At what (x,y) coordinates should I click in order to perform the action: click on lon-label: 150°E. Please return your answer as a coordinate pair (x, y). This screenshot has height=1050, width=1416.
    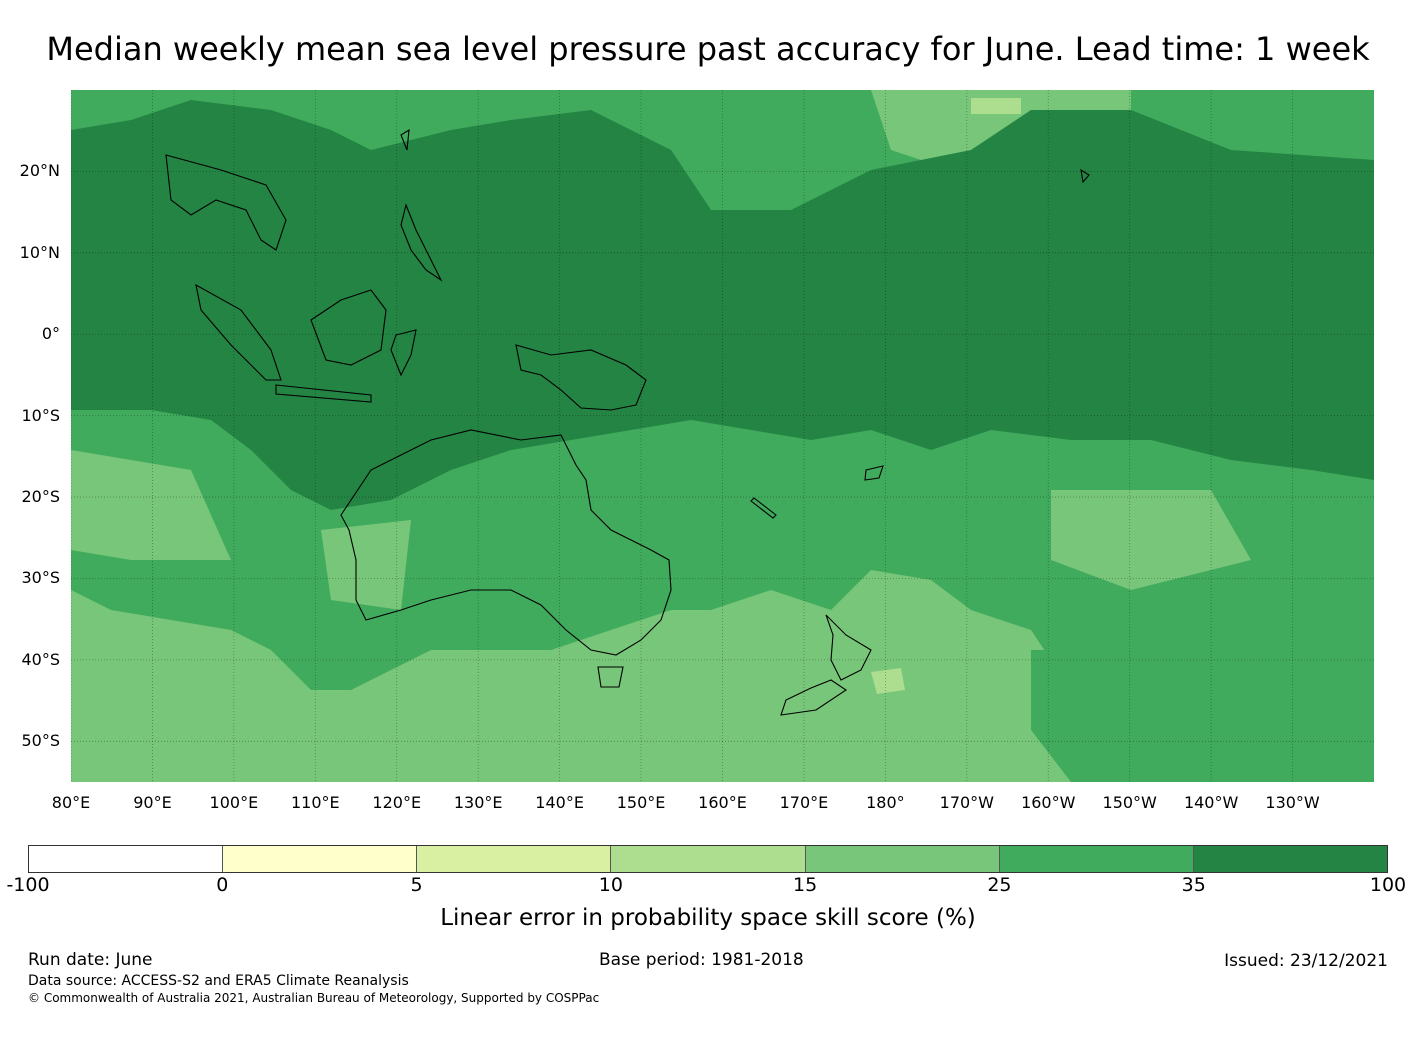
    Looking at the image, I should click on (641, 802).